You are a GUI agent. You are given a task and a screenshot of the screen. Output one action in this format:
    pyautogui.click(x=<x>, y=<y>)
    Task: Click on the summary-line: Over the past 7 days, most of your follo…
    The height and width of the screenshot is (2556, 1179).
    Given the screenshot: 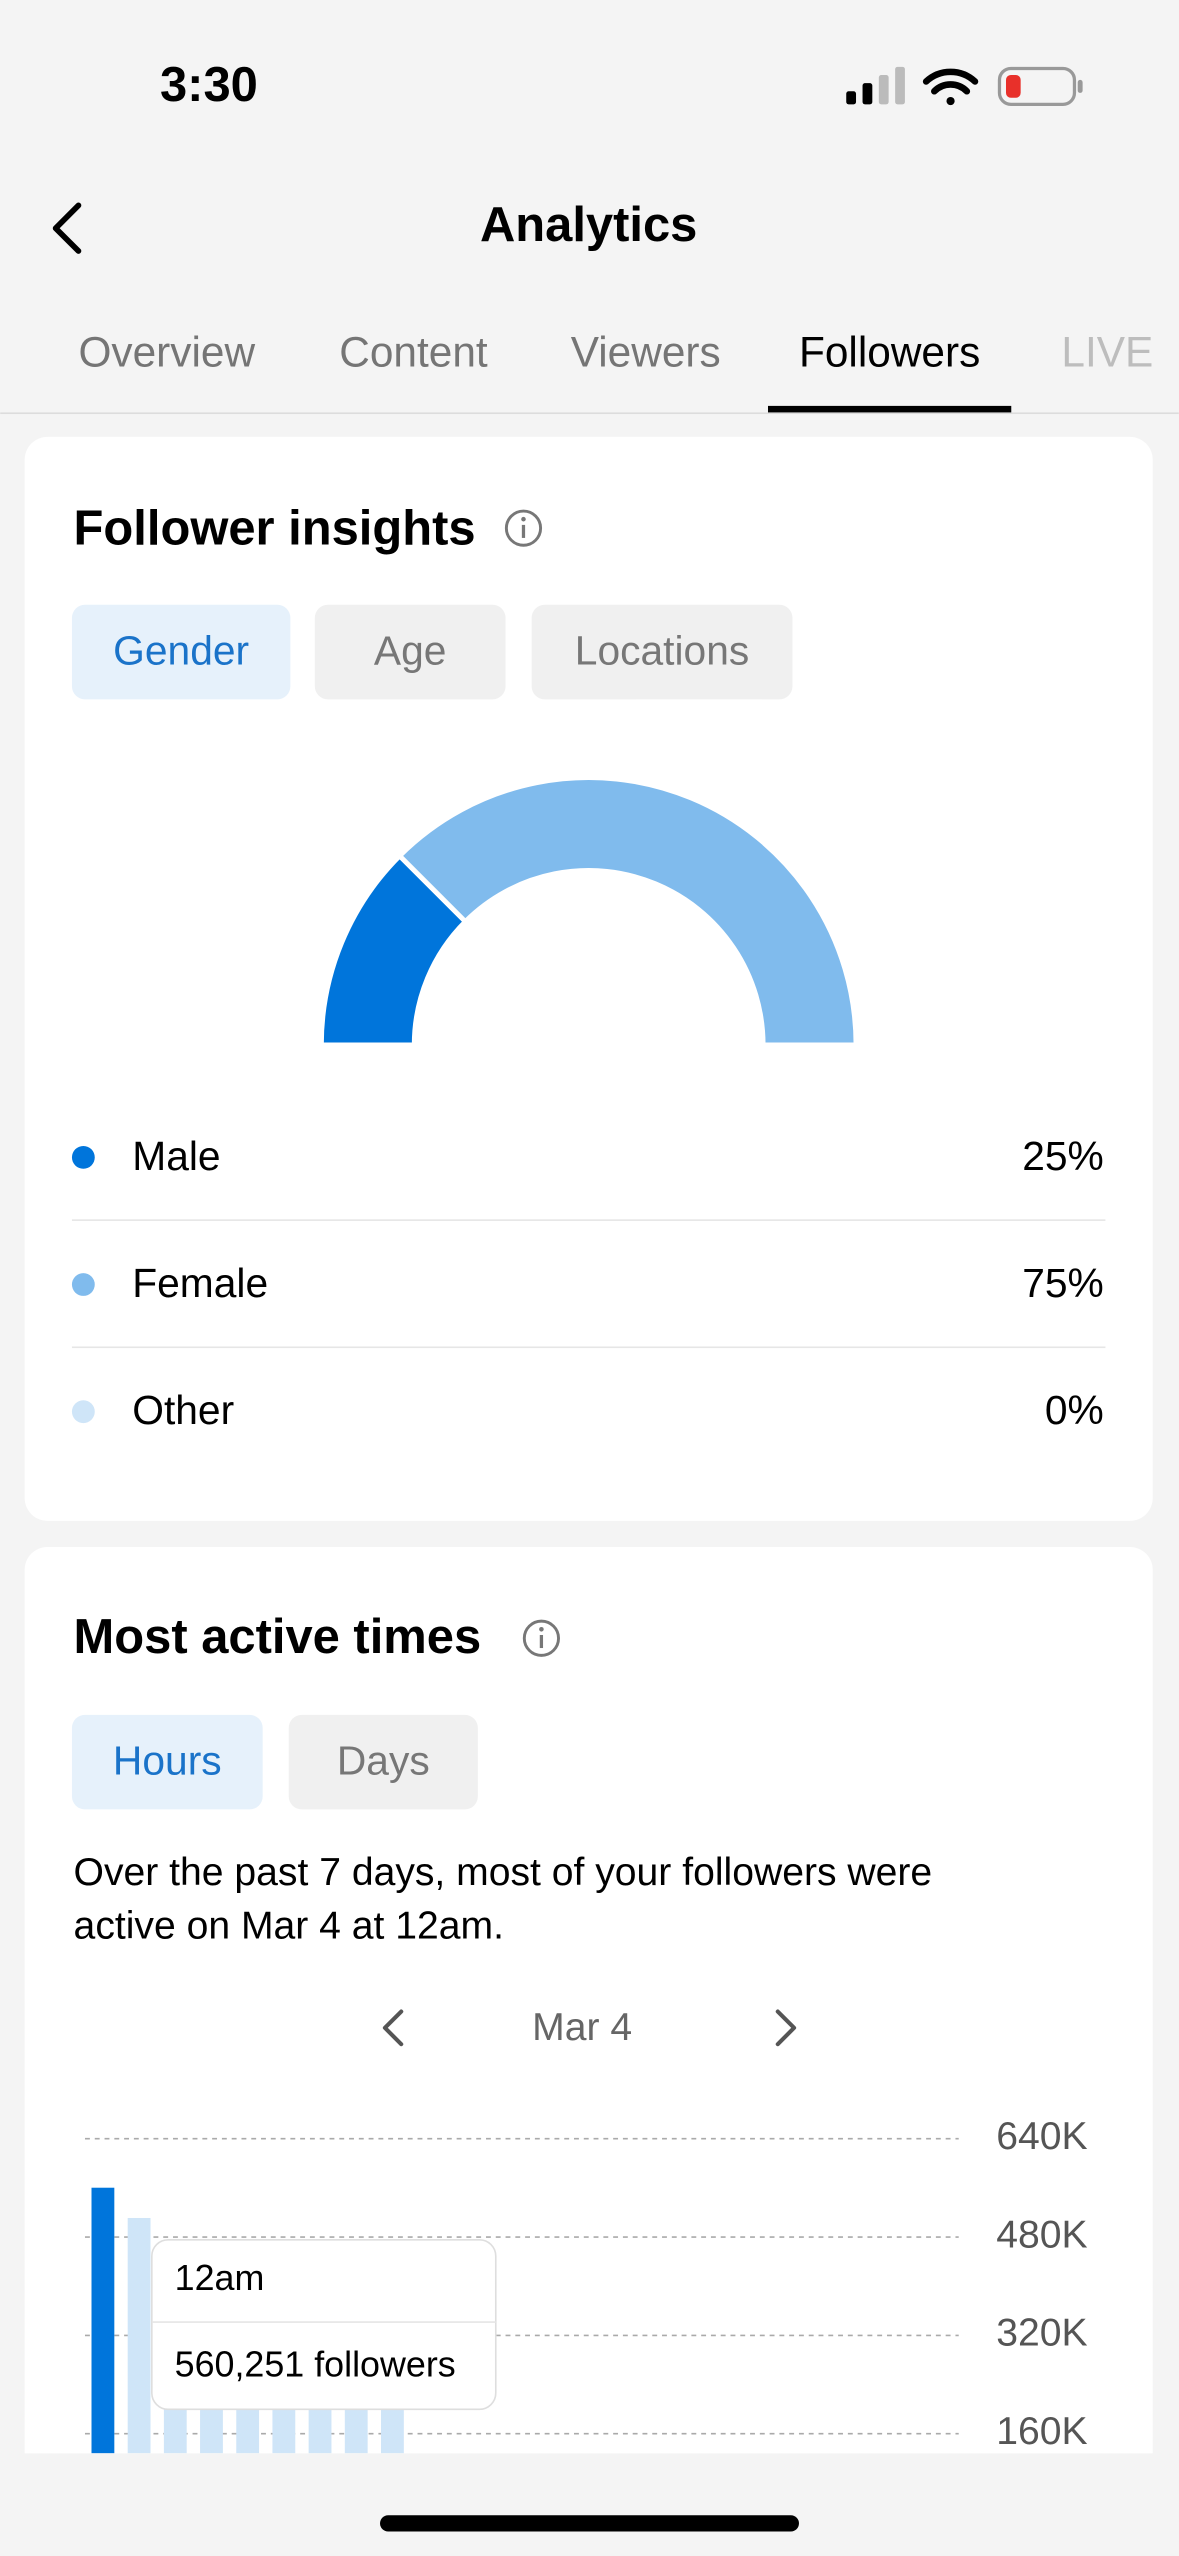 What is the action you would take?
    pyautogui.click(x=503, y=1872)
    